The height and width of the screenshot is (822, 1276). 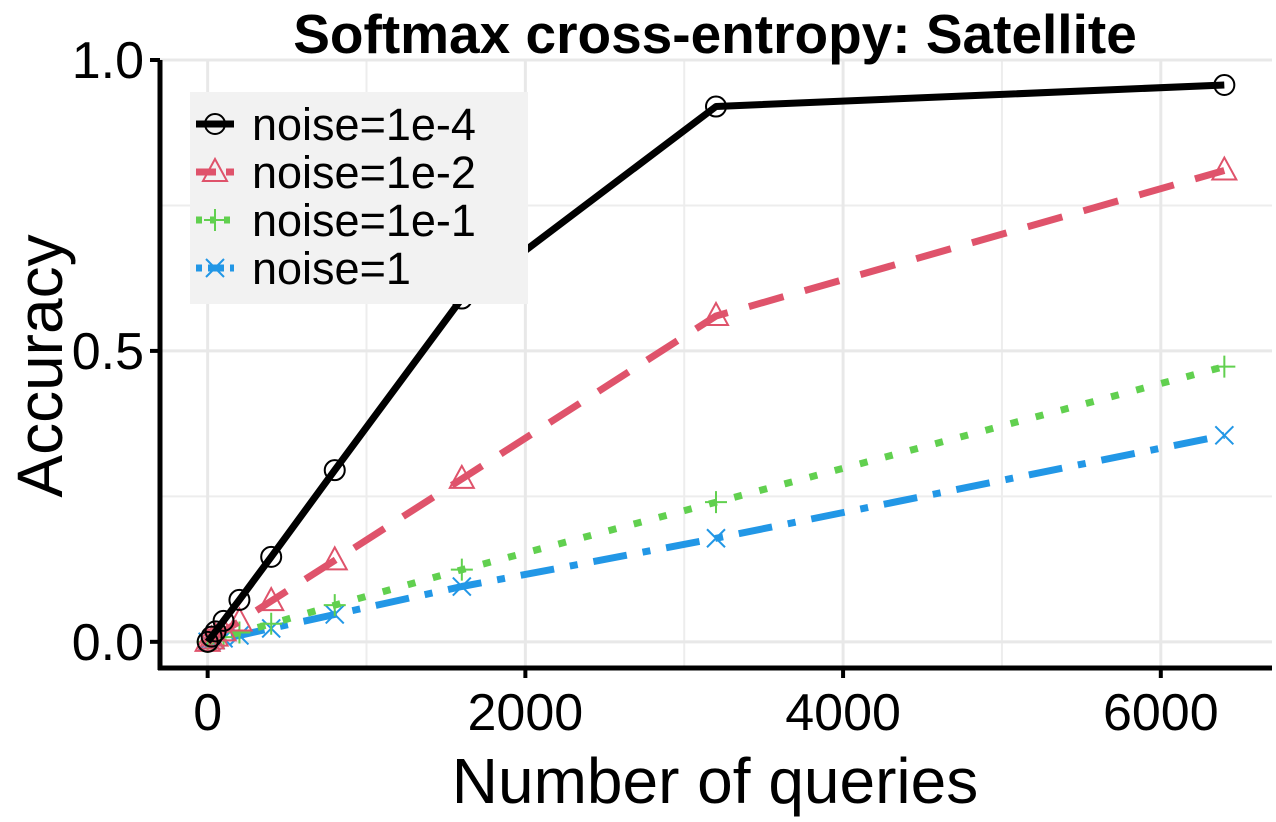 I want to click on legend-box, so click(x=359, y=198).